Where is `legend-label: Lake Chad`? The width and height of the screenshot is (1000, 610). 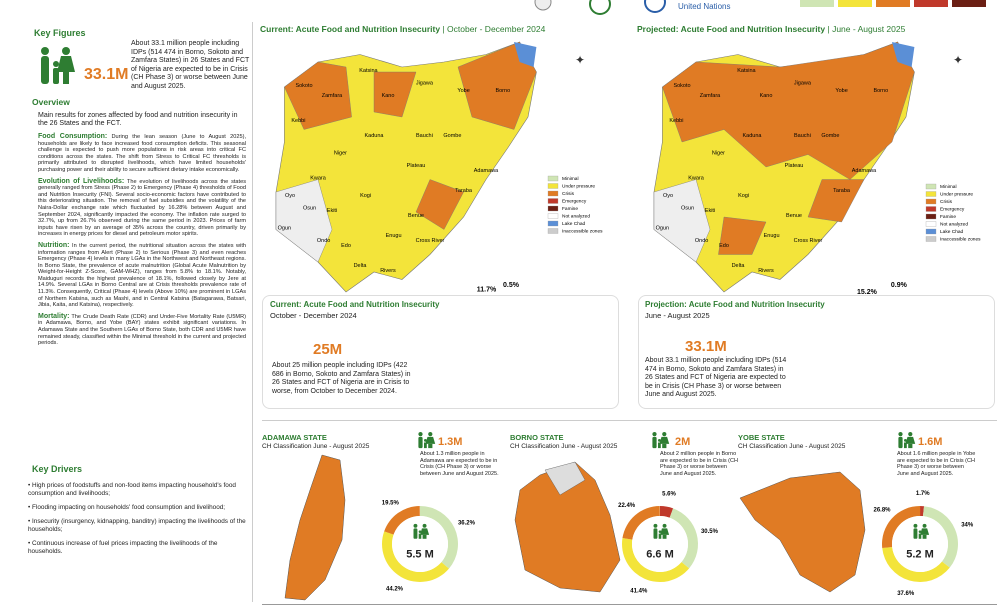
legend-label: Lake Chad is located at coordinates (574, 224).